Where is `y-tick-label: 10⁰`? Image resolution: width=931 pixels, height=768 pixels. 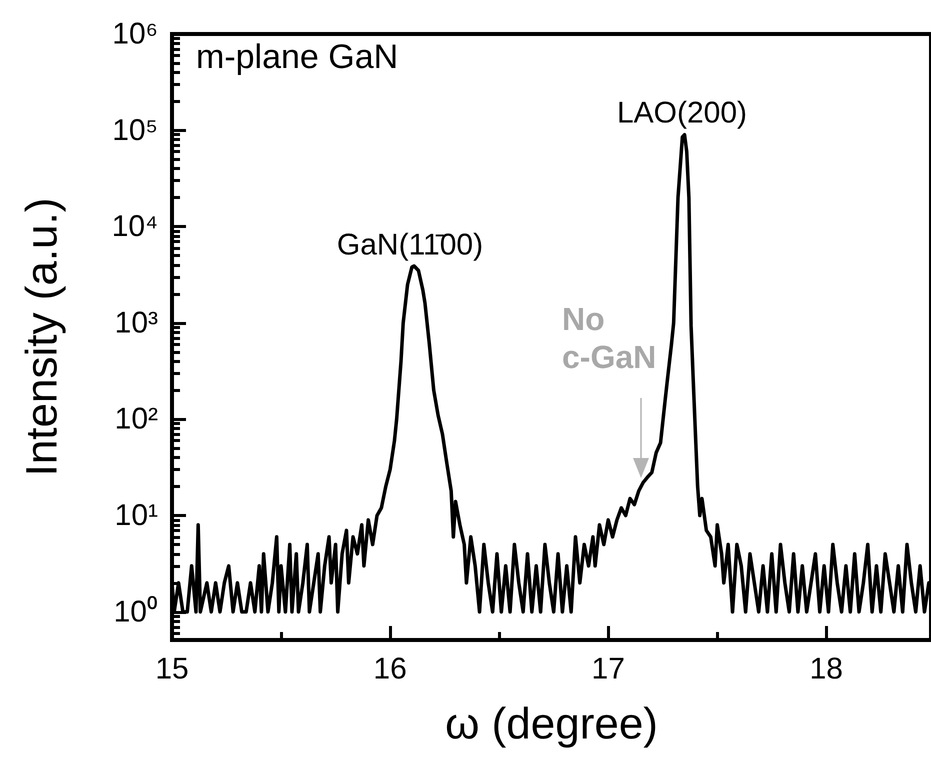 y-tick-label: 10⁰ is located at coordinates (136, 611).